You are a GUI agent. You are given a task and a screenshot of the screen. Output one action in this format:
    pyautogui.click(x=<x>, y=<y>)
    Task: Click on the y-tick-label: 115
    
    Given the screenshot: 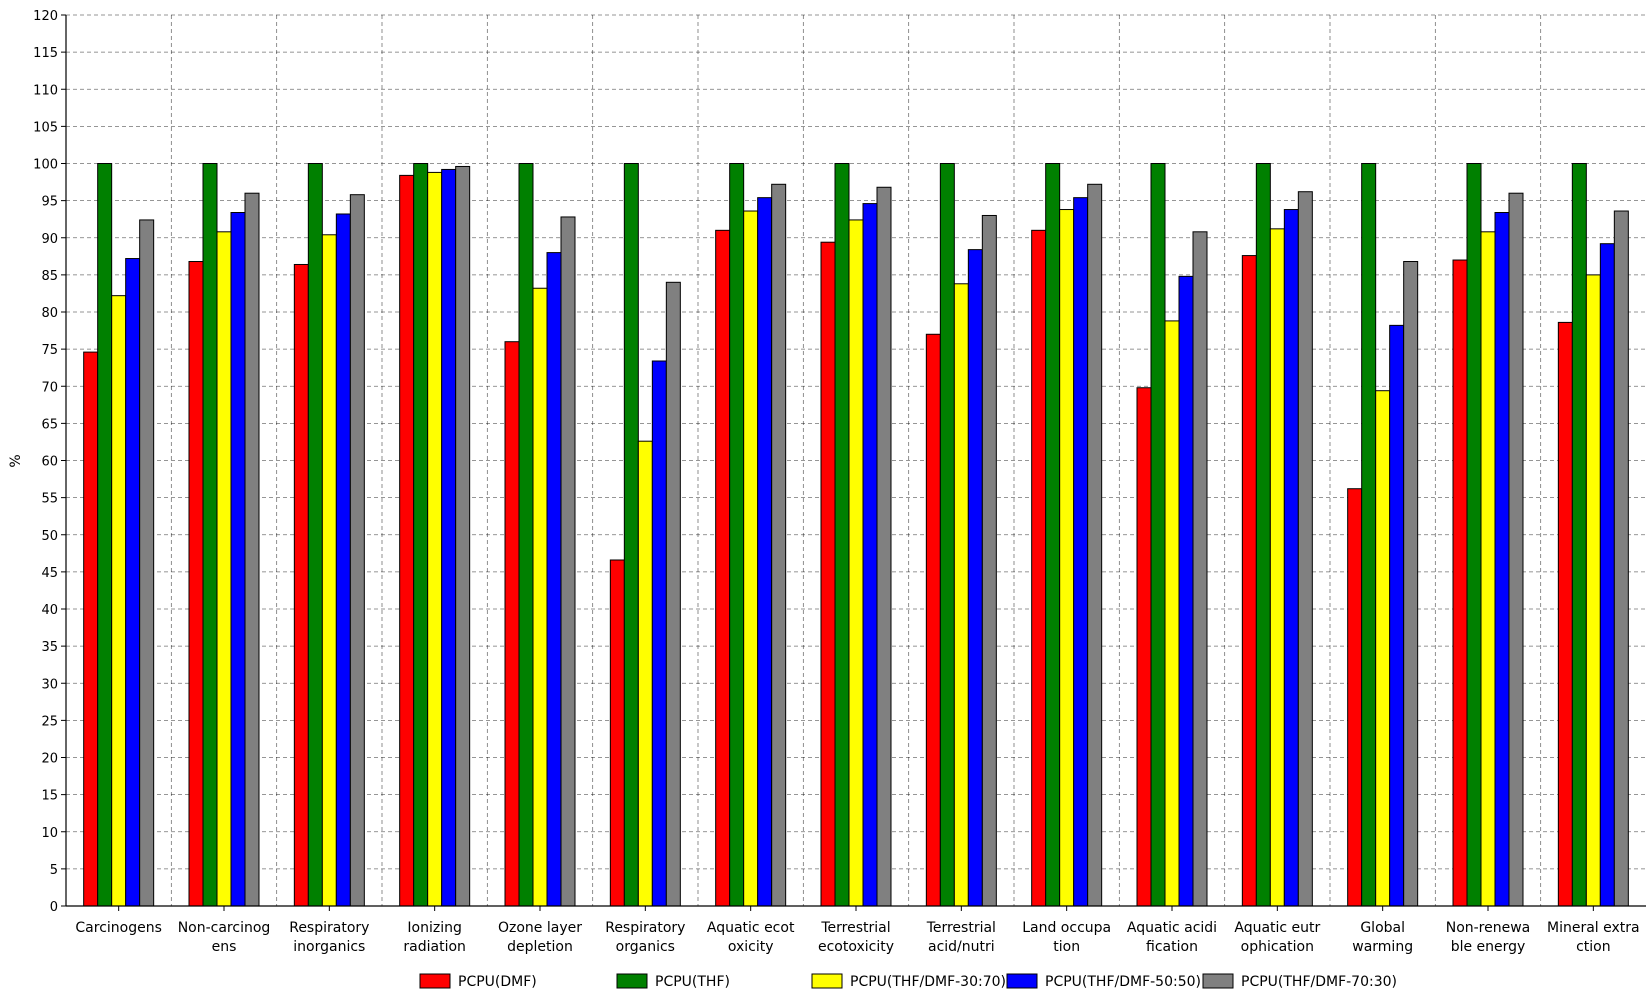 What is the action you would take?
    pyautogui.click(x=45, y=53)
    